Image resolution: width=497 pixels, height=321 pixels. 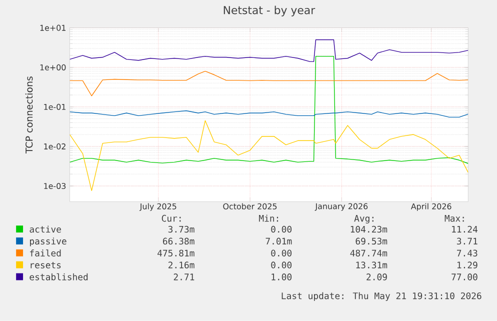 I want to click on text: 2.09, so click(x=376, y=277).